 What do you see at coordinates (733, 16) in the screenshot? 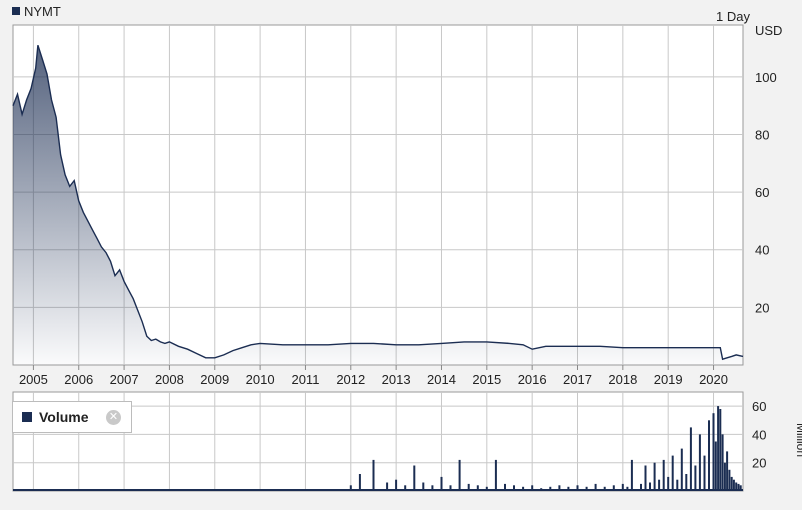
I see `interval-button: 1 Day` at bounding box center [733, 16].